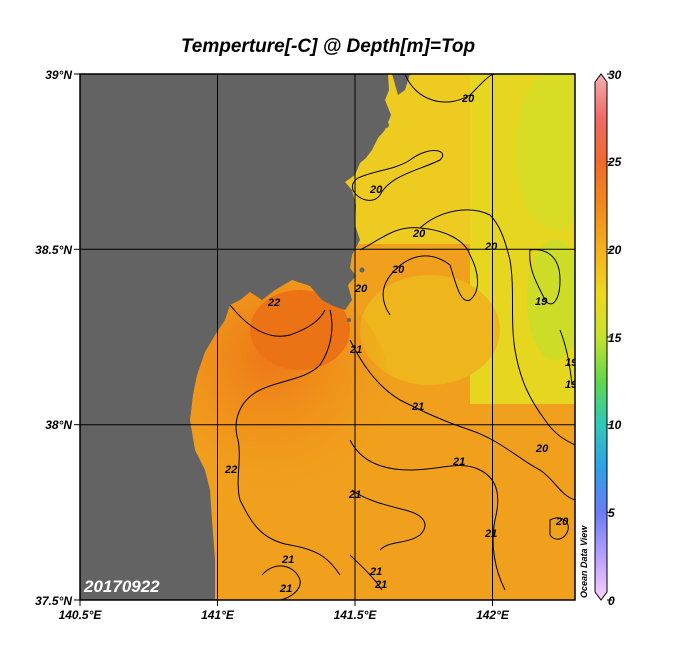 The width and height of the screenshot is (684, 660). What do you see at coordinates (58, 75) in the screenshot?
I see `lat-tick-label: 39°N` at bounding box center [58, 75].